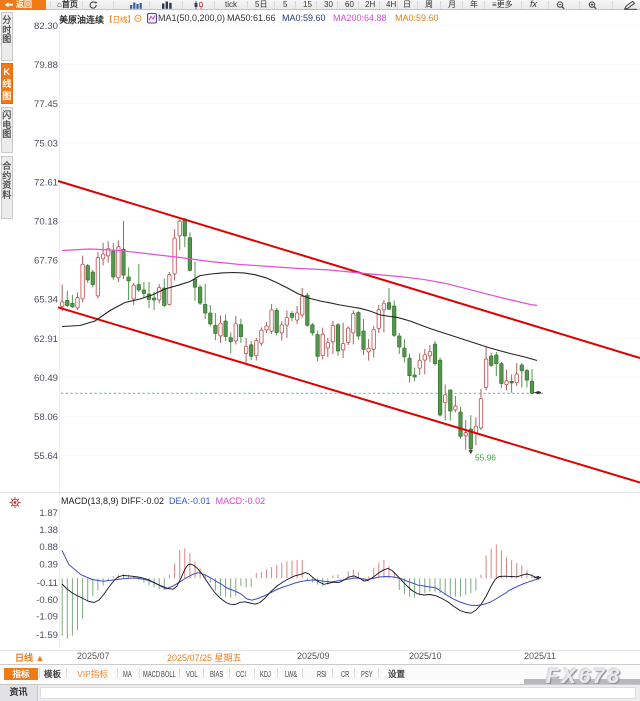 Image resolution: width=640 pixels, height=701 pixels. Describe the element at coordinates (46, 182) in the screenshot. I see `svg-text: 72.61` at that location.